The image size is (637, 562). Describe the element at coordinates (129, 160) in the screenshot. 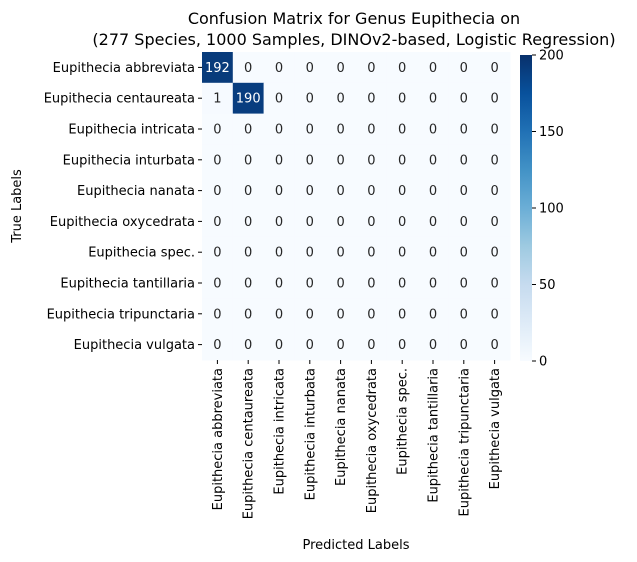

I see `y-tick-label: Eupithecia inturbata` at that location.